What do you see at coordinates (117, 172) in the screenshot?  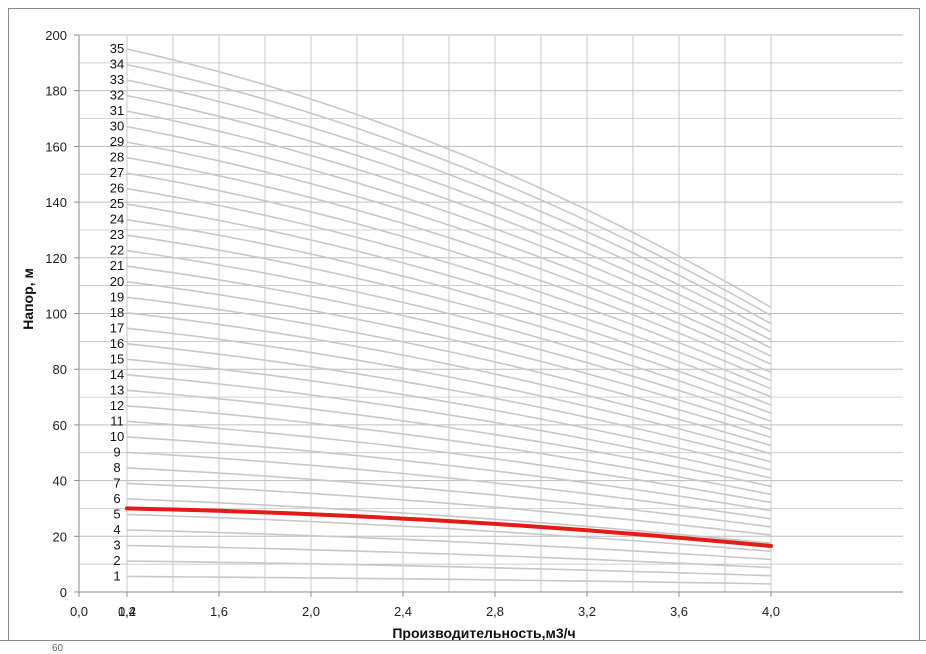 I see `curve-label-27: 27` at bounding box center [117, 172].